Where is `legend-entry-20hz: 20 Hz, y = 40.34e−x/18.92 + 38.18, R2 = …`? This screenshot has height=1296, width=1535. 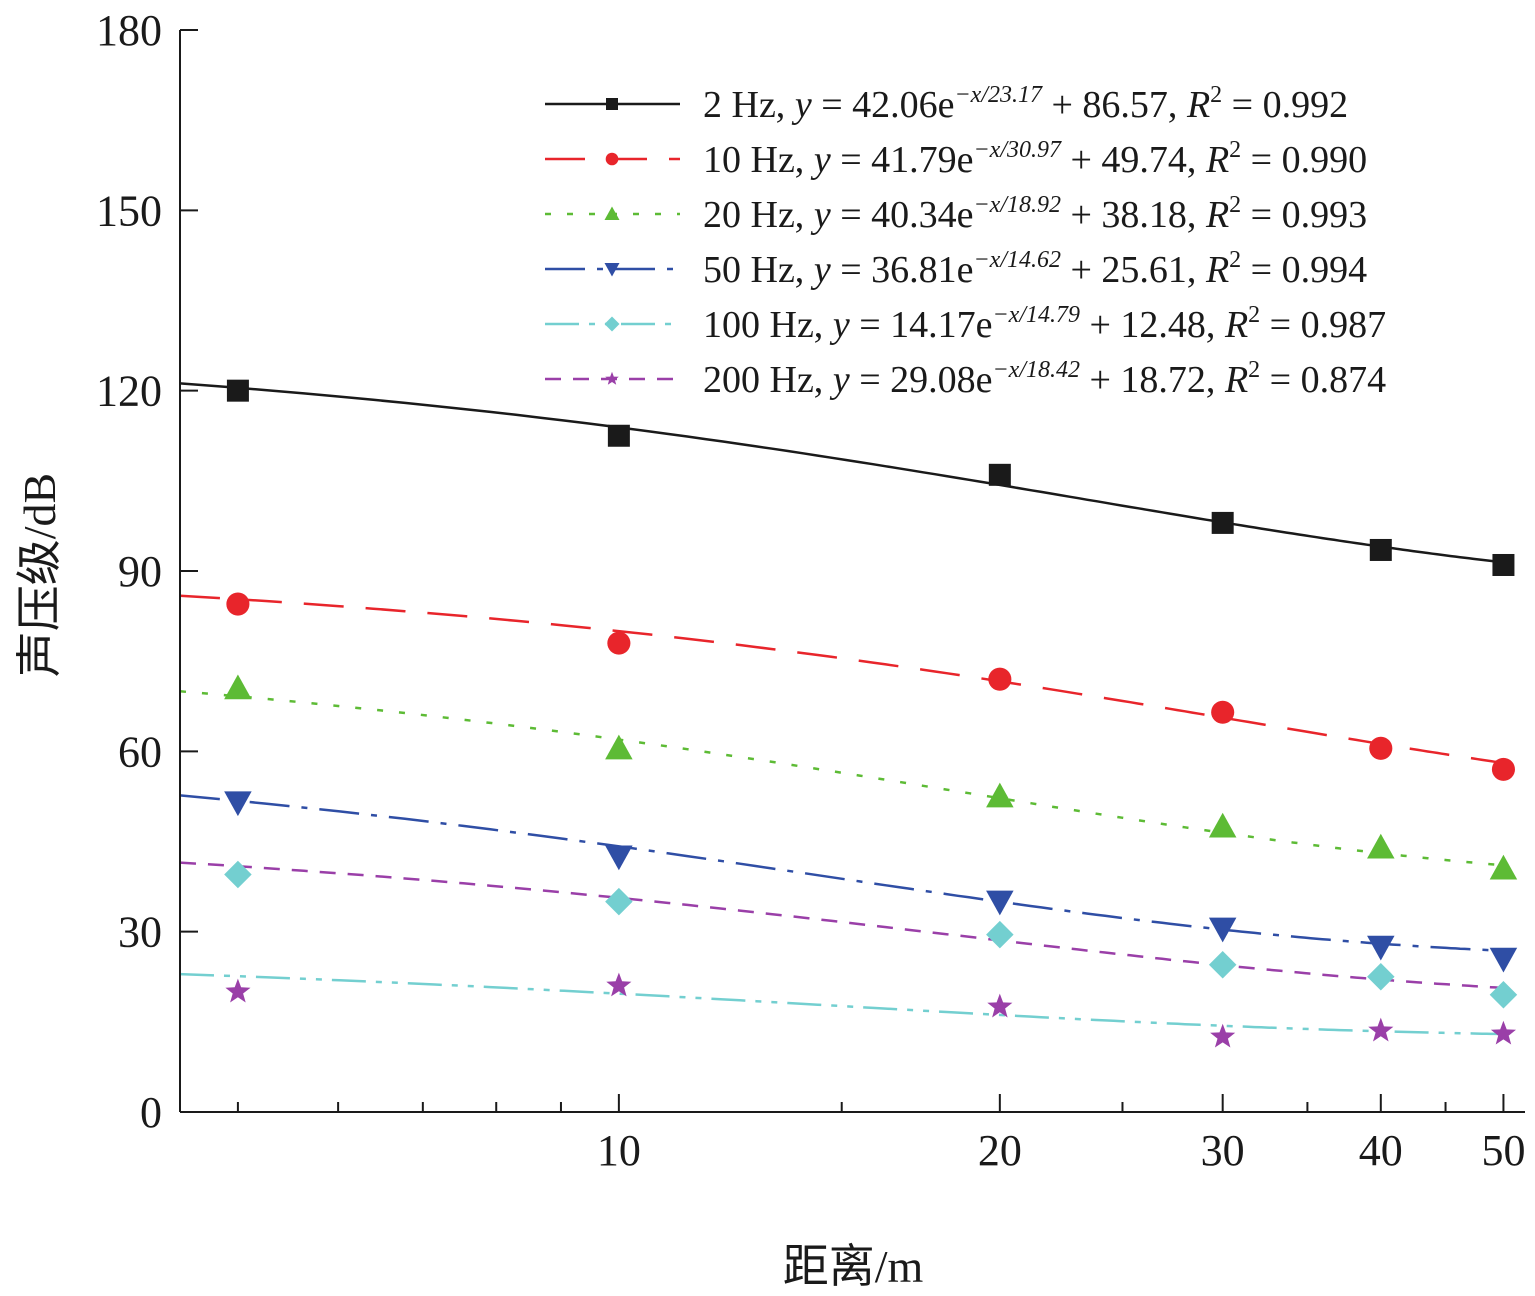
legend-entry-20hz: 20 Hz, y = 40.34e−x/18.92 + 38.18, R2 = … is located at coordinates (1035, 214).